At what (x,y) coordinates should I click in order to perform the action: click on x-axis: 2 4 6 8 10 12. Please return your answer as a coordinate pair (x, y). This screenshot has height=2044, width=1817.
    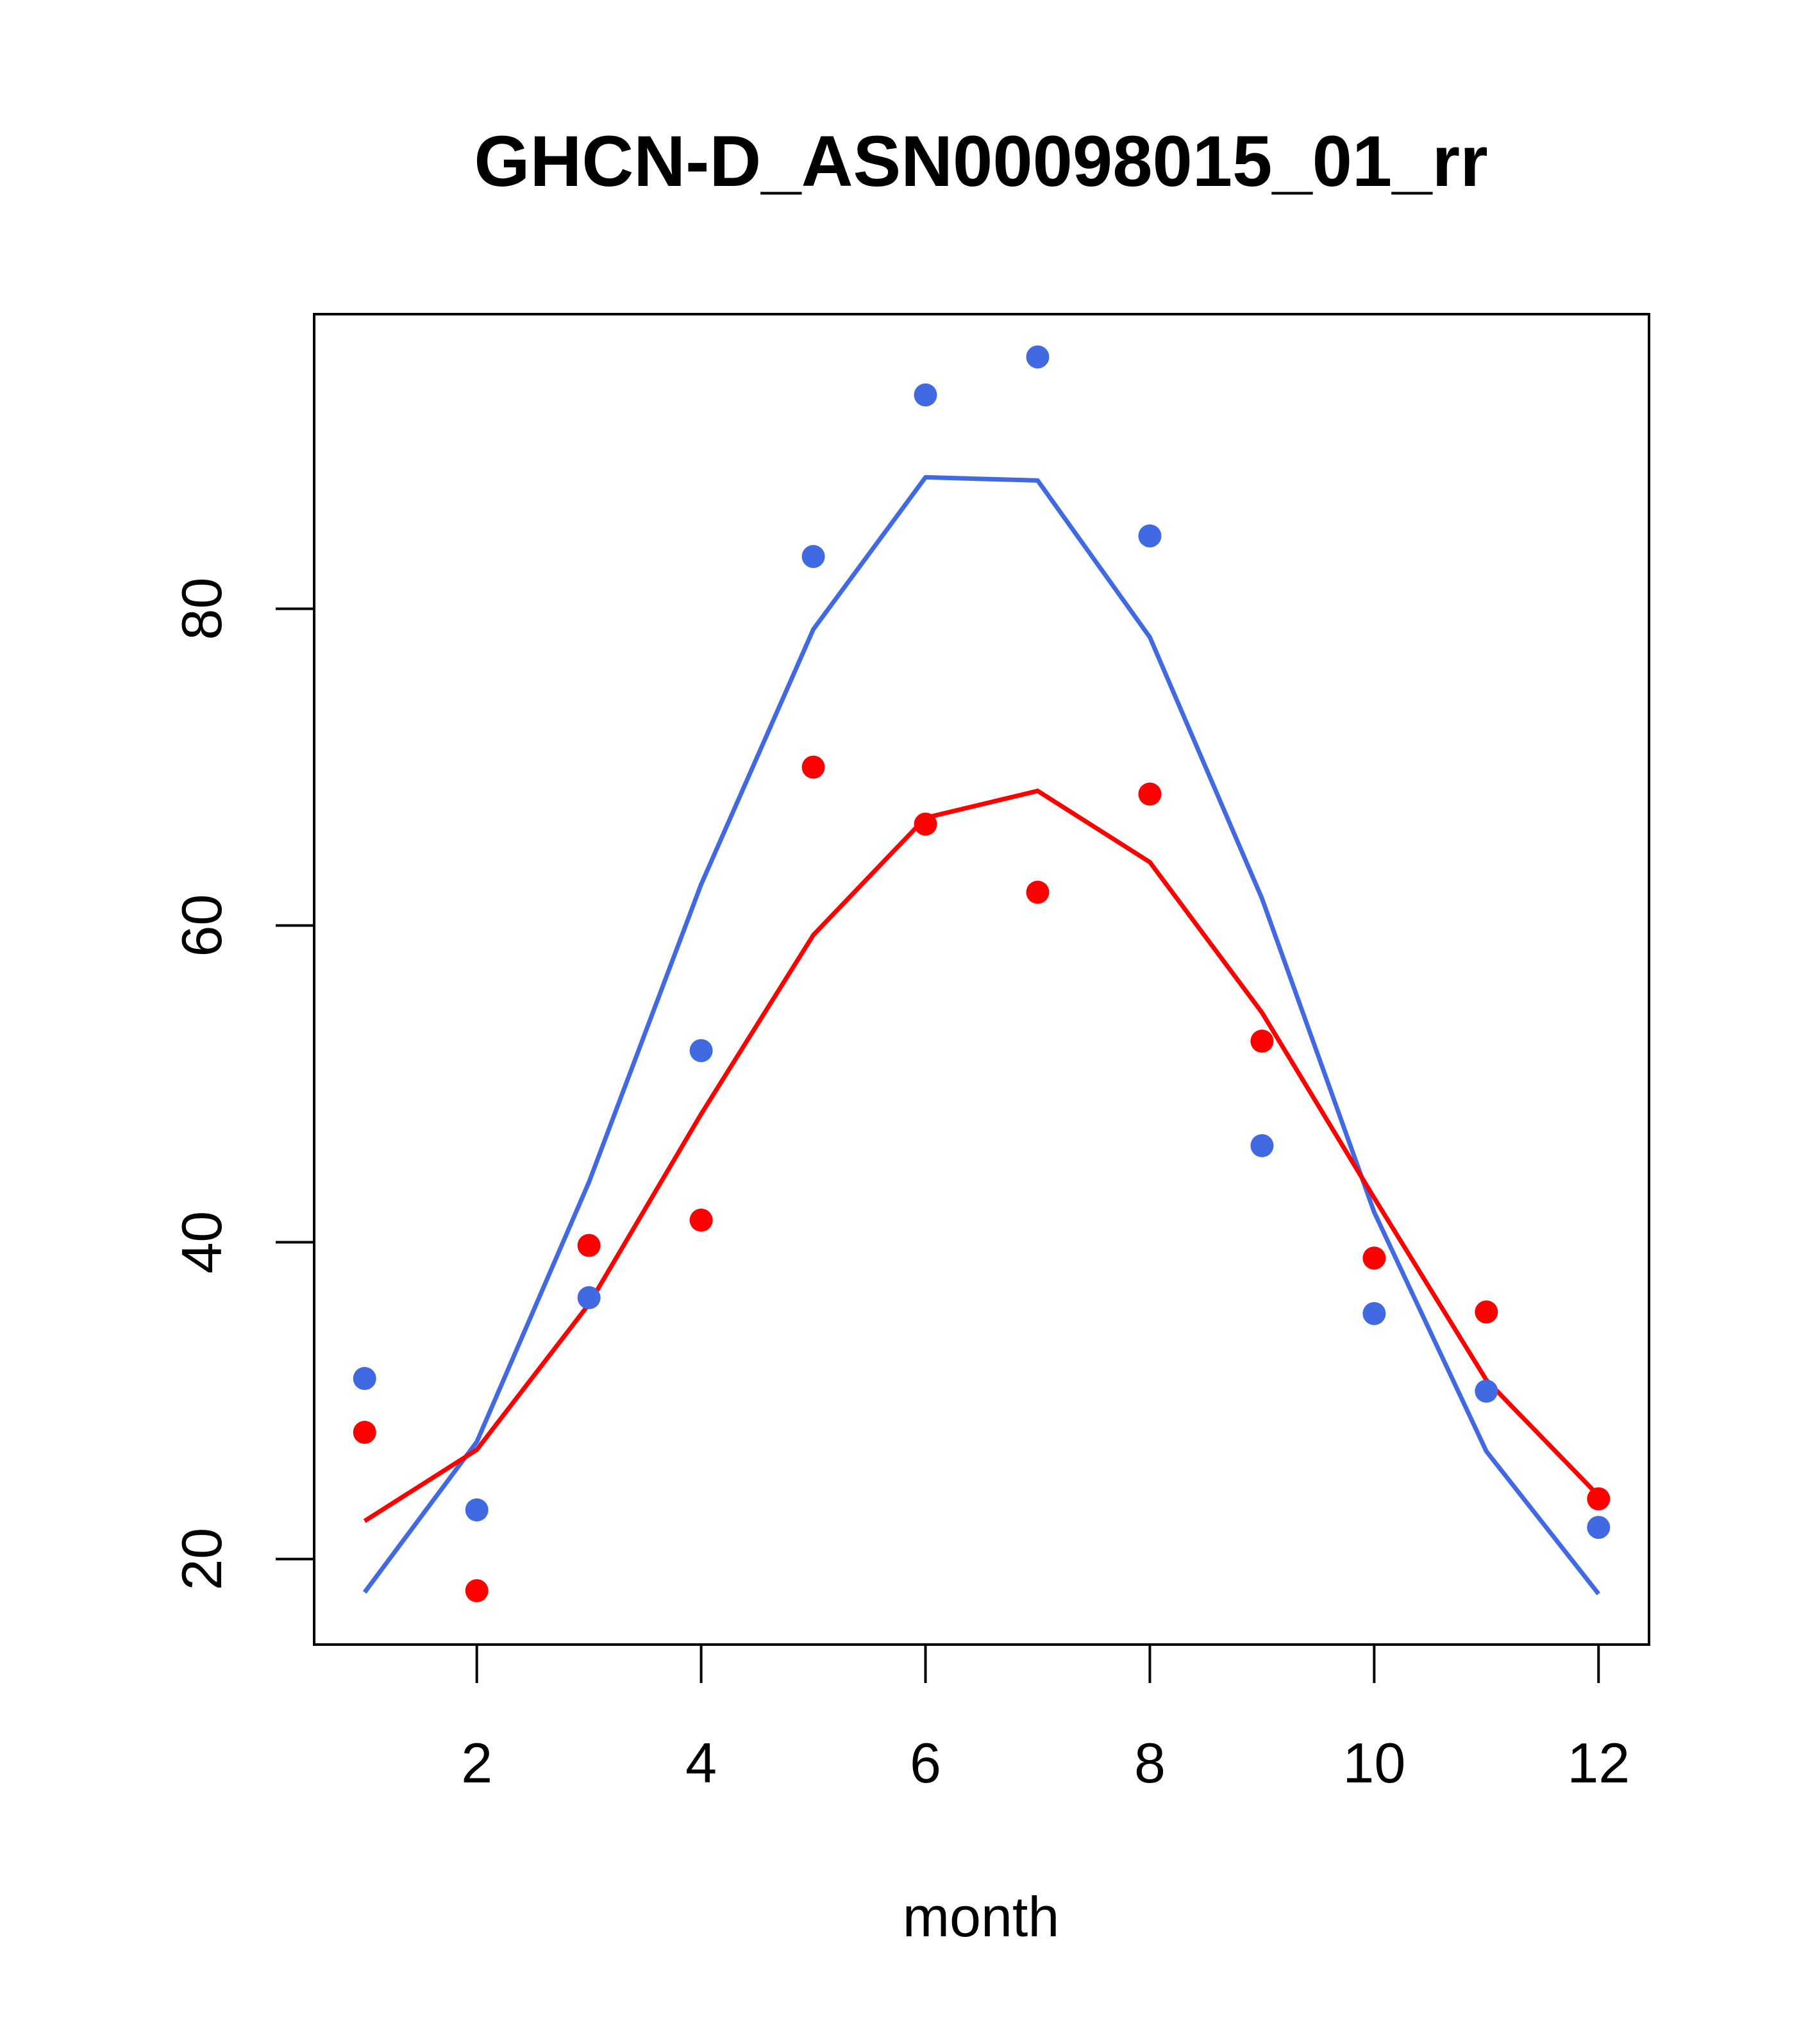
    Looking at the image, I should click on (1045, 1719).